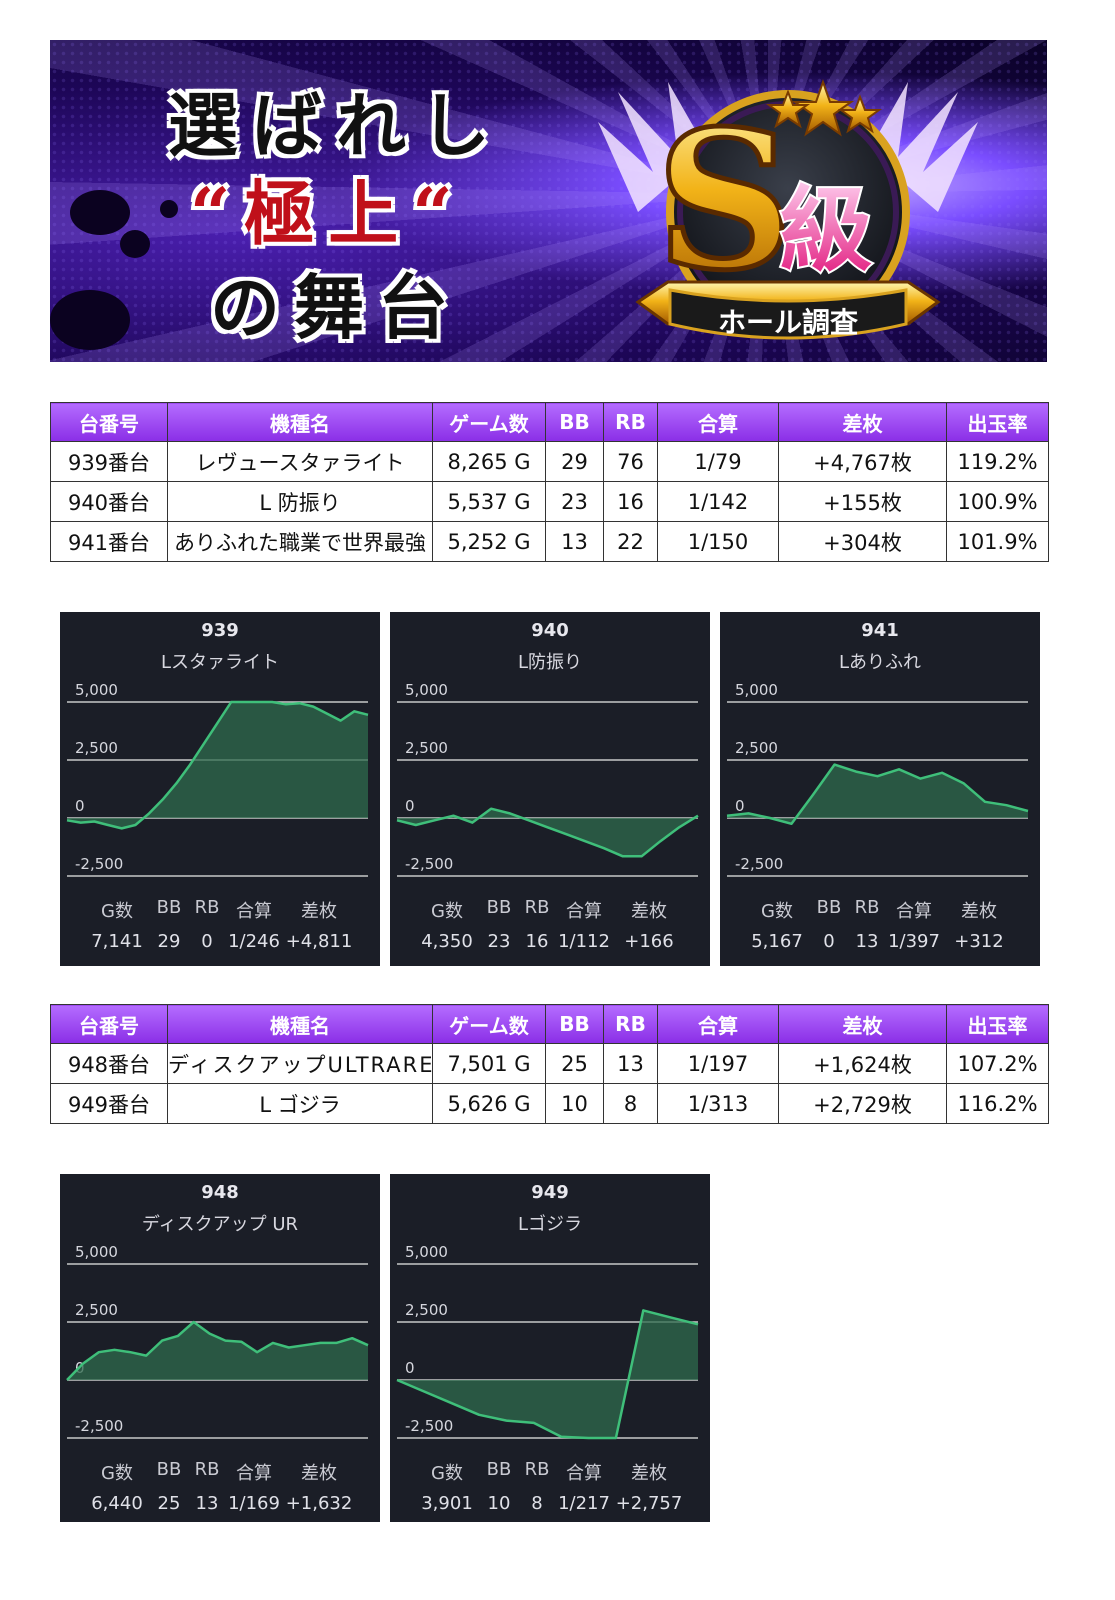 The height and width of the screenshot is (1600, 1115). What do you see at coordinates (537, 1503) in the screenshot?
I see `stat-value-rb: 8` at bounding box center [537, 1503].